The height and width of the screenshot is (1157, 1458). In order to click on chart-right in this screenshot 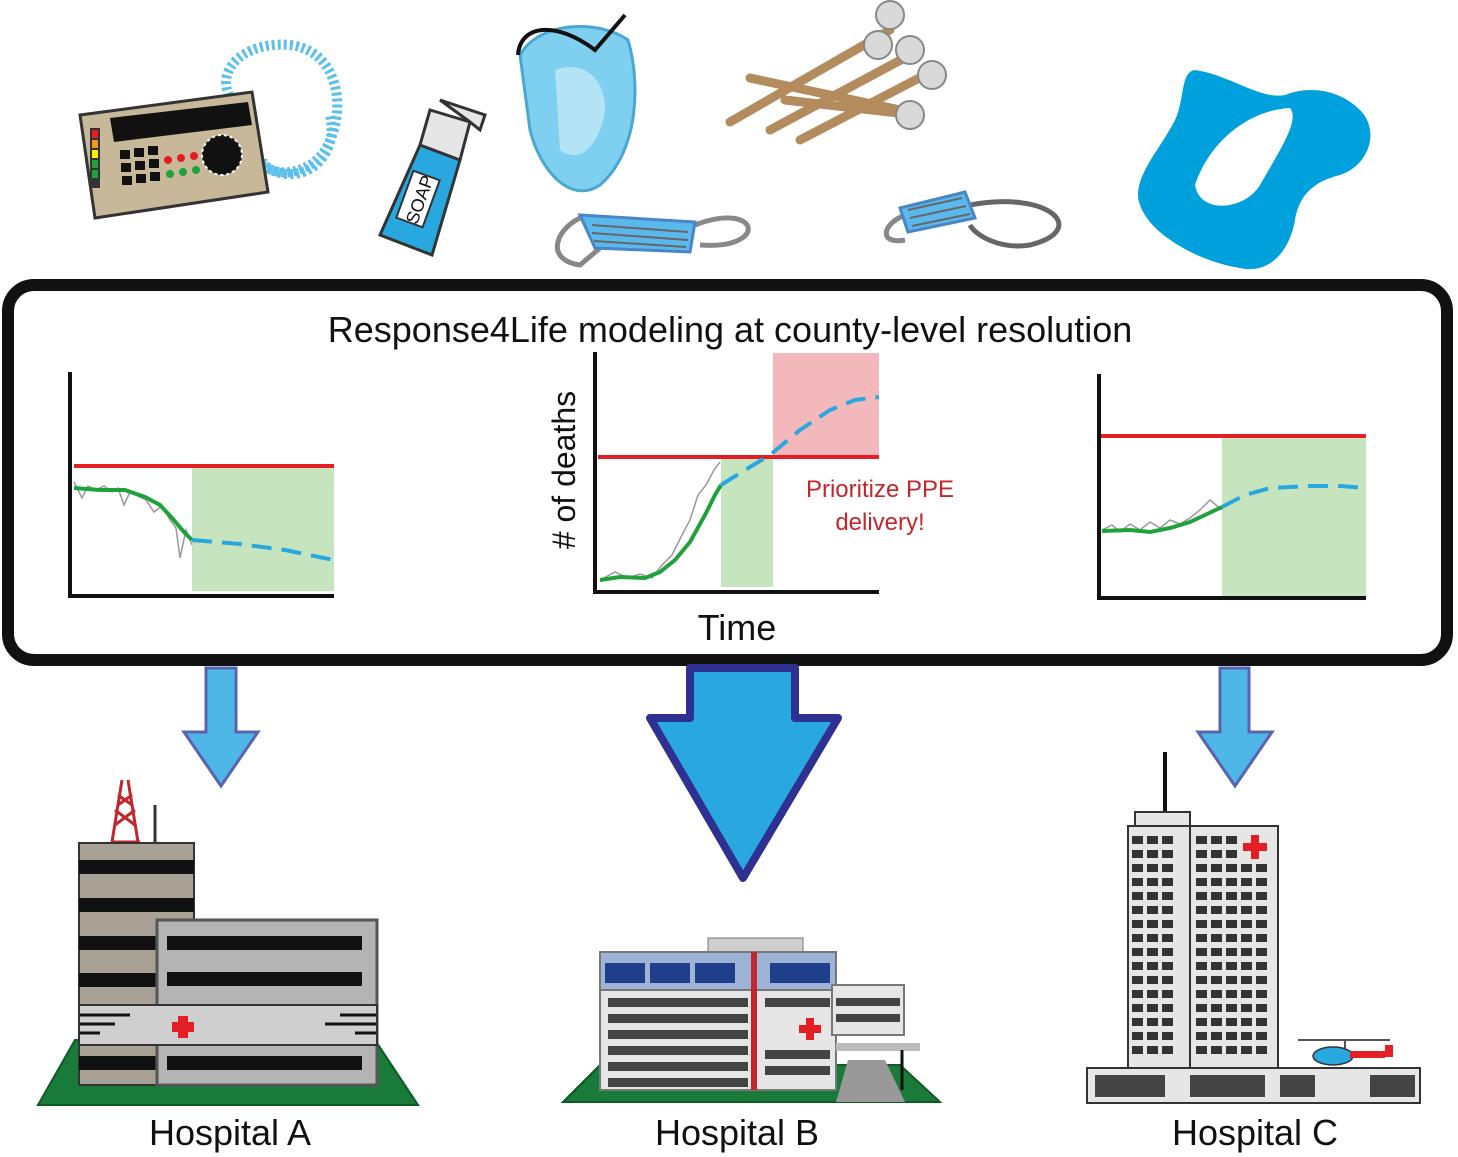, I will do `click(1232, 487)`.